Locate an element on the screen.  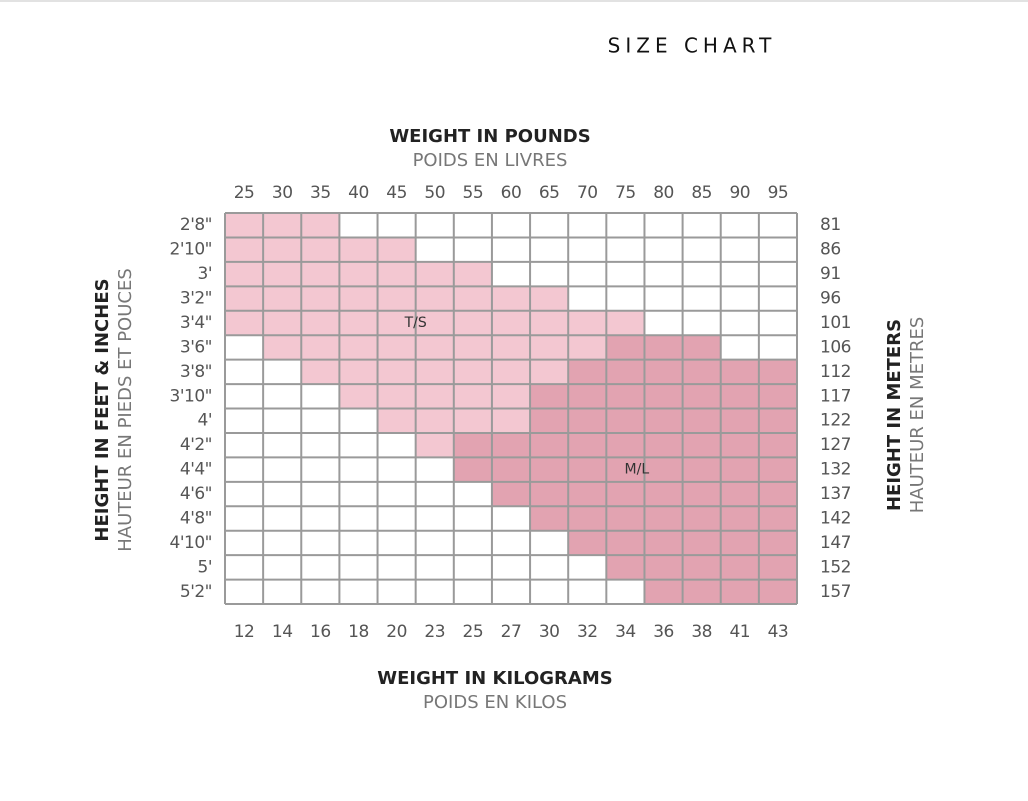
kilograms-label: 18 is located at coordinates (358, 632).